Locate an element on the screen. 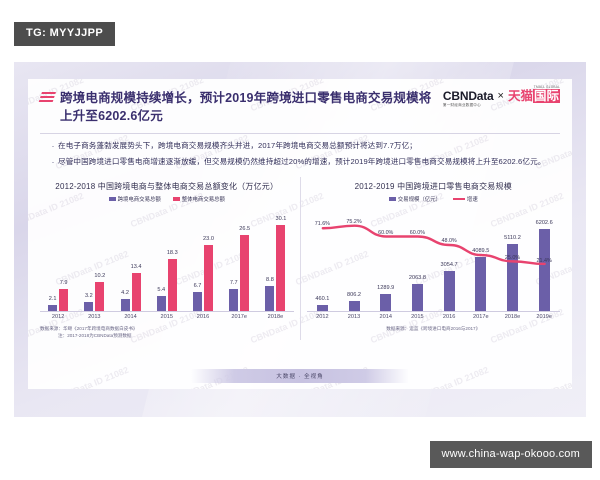 The height and width of the screenshot is (480, 600). chart-note-line: 数据来源：华颐《2017年跨境电商数据白皮书》 is located at coordinates (89, 329).